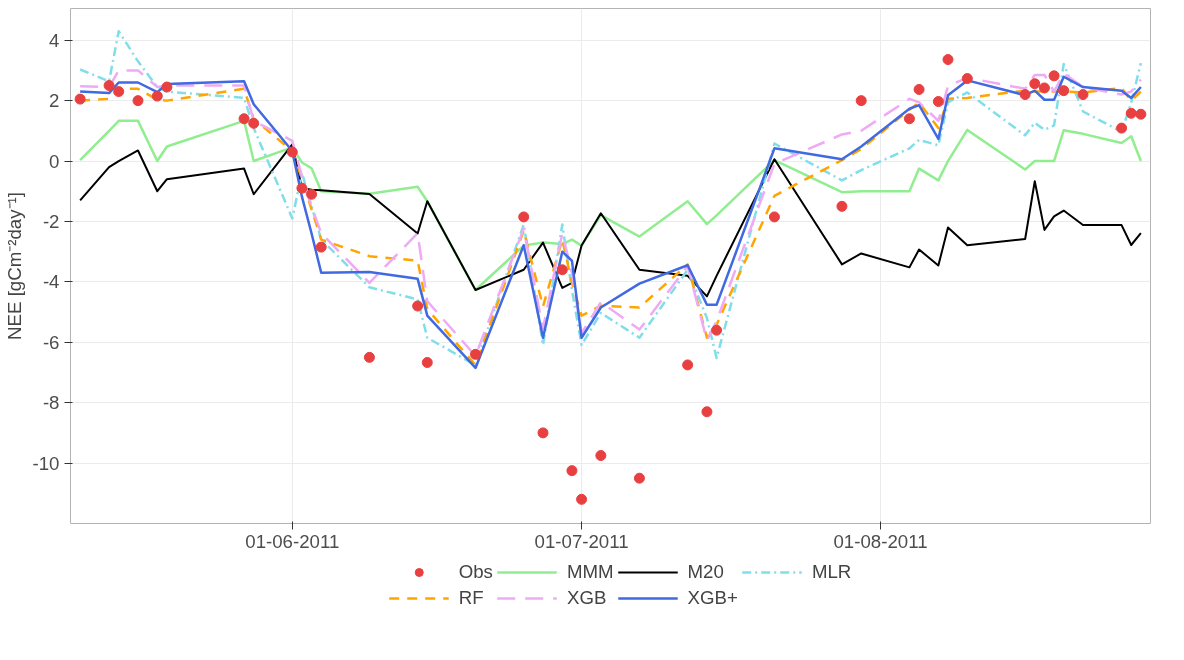 The width and height of the screenshot is (1184, 660). I want to click on legend-label: RF, so click(471, 598).